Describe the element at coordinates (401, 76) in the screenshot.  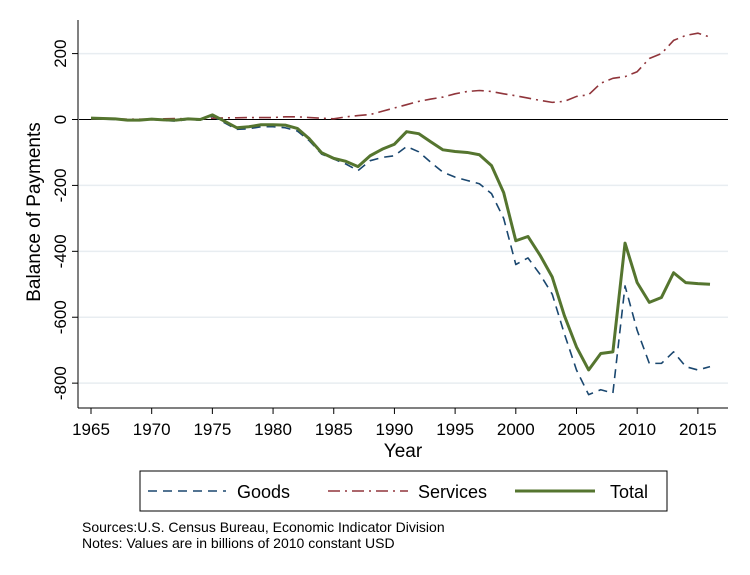
I see `series-line-services` at that location.